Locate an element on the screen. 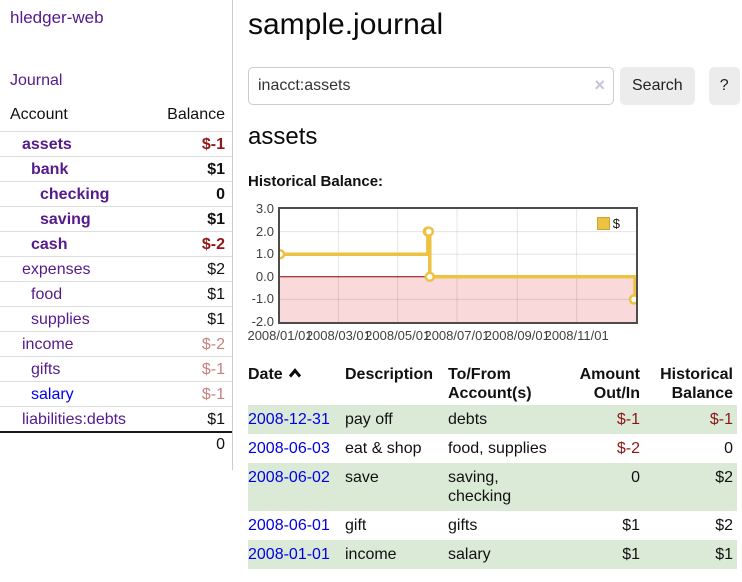  register-header-date: Date is located at coordinates (296, 384).